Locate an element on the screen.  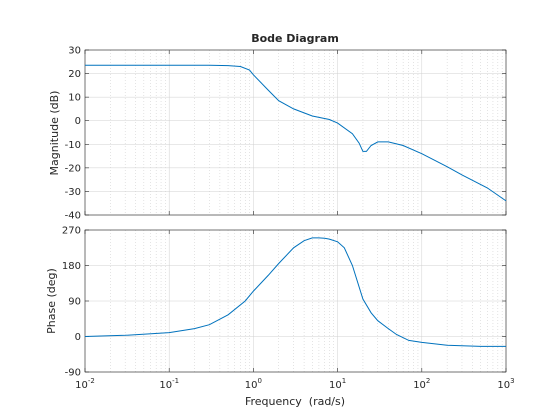
phase-ylabel: Phase (deg) is located at coordinates (51, 301).